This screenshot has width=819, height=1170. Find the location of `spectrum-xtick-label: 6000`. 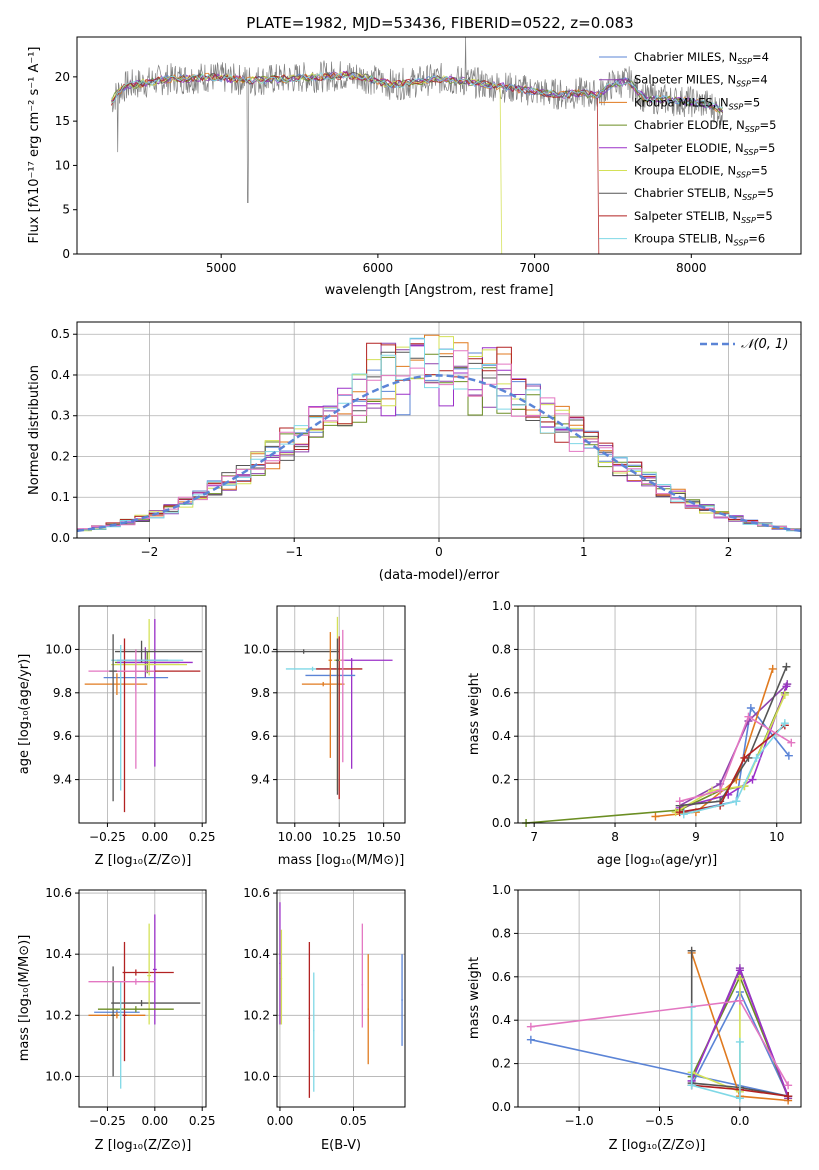

spectrum-xtick-label: 6000 is located at coordinates (378, 268).